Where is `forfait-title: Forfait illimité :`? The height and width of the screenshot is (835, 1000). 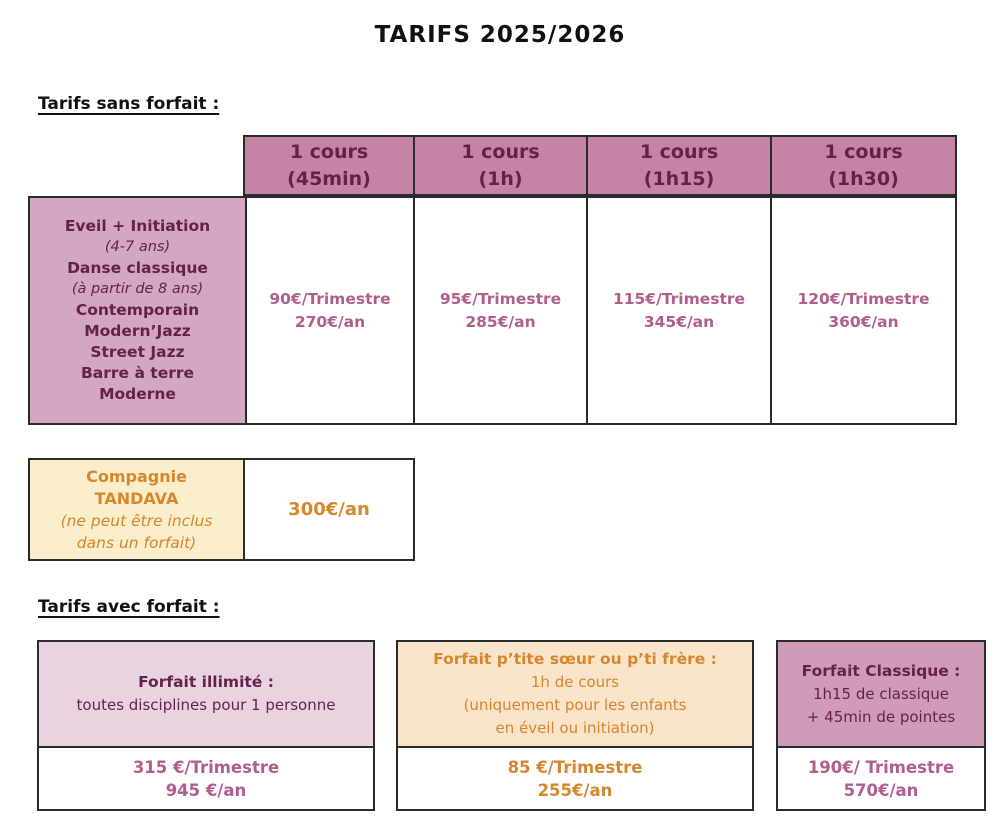
forfait-title: Forfait illimité : is located at coordinates (206, 682).